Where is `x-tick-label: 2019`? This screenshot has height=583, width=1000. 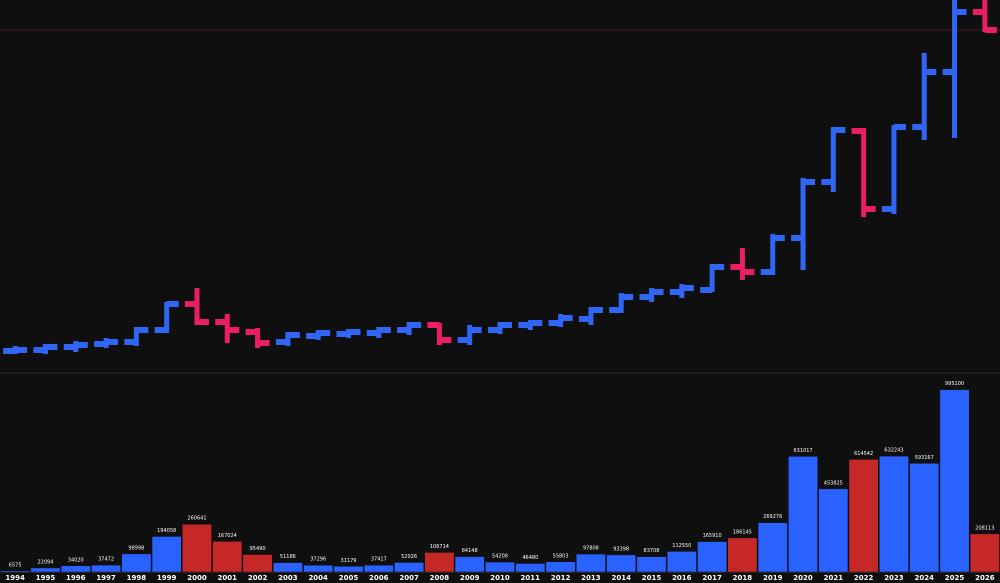
x-tick-label: 2019 is located at coordinates (773, 578).